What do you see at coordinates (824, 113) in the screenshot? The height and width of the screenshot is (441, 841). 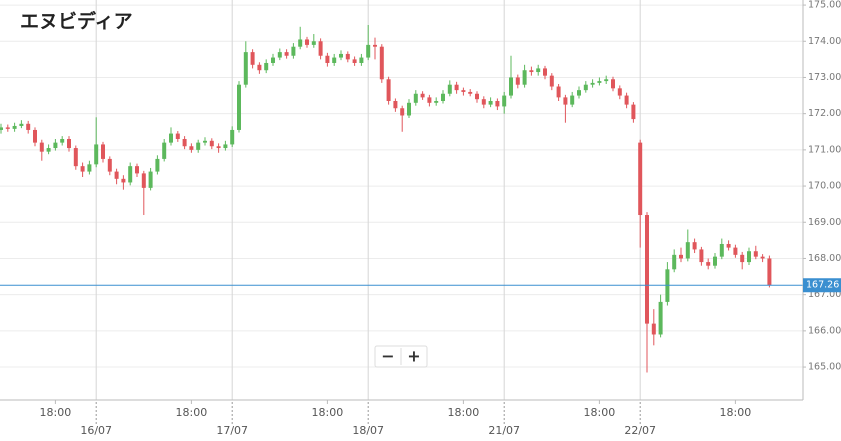 I see `y-tick-label: 172.00` at bounding box center [824, 113].